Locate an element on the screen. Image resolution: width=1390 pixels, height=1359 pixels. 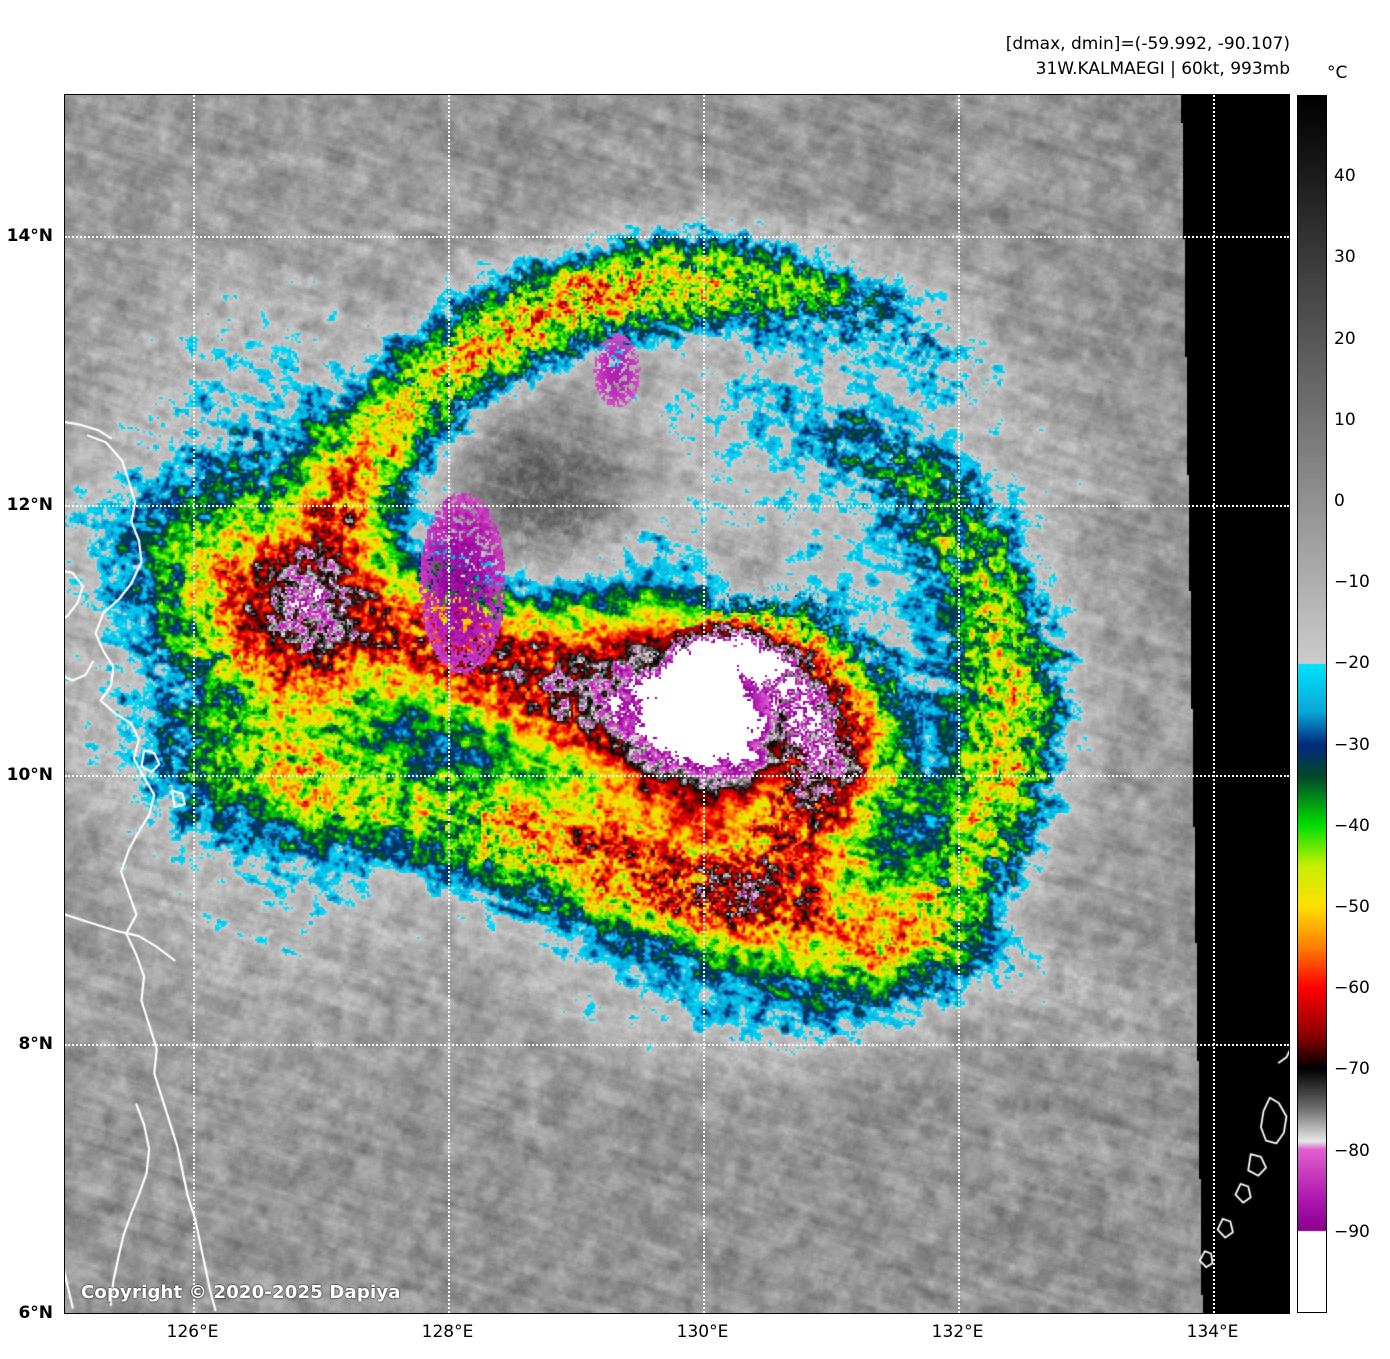
colorbar-tick-label: −40 is located at coordinates (1352, 825).